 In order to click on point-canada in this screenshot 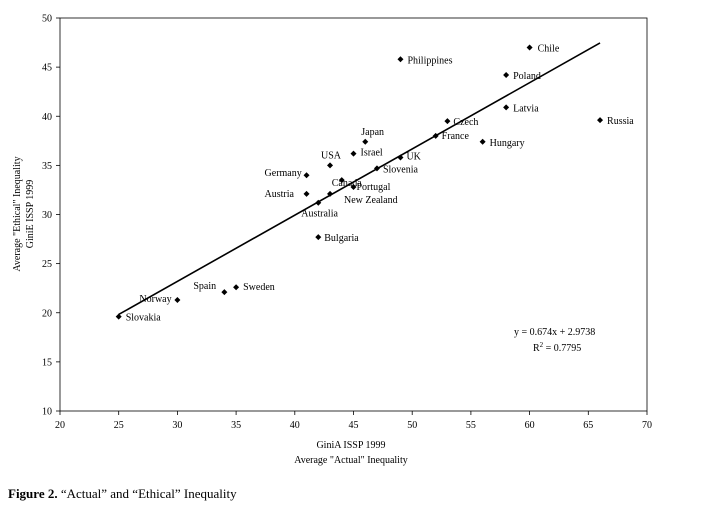, I will do `click(341, 180)`.